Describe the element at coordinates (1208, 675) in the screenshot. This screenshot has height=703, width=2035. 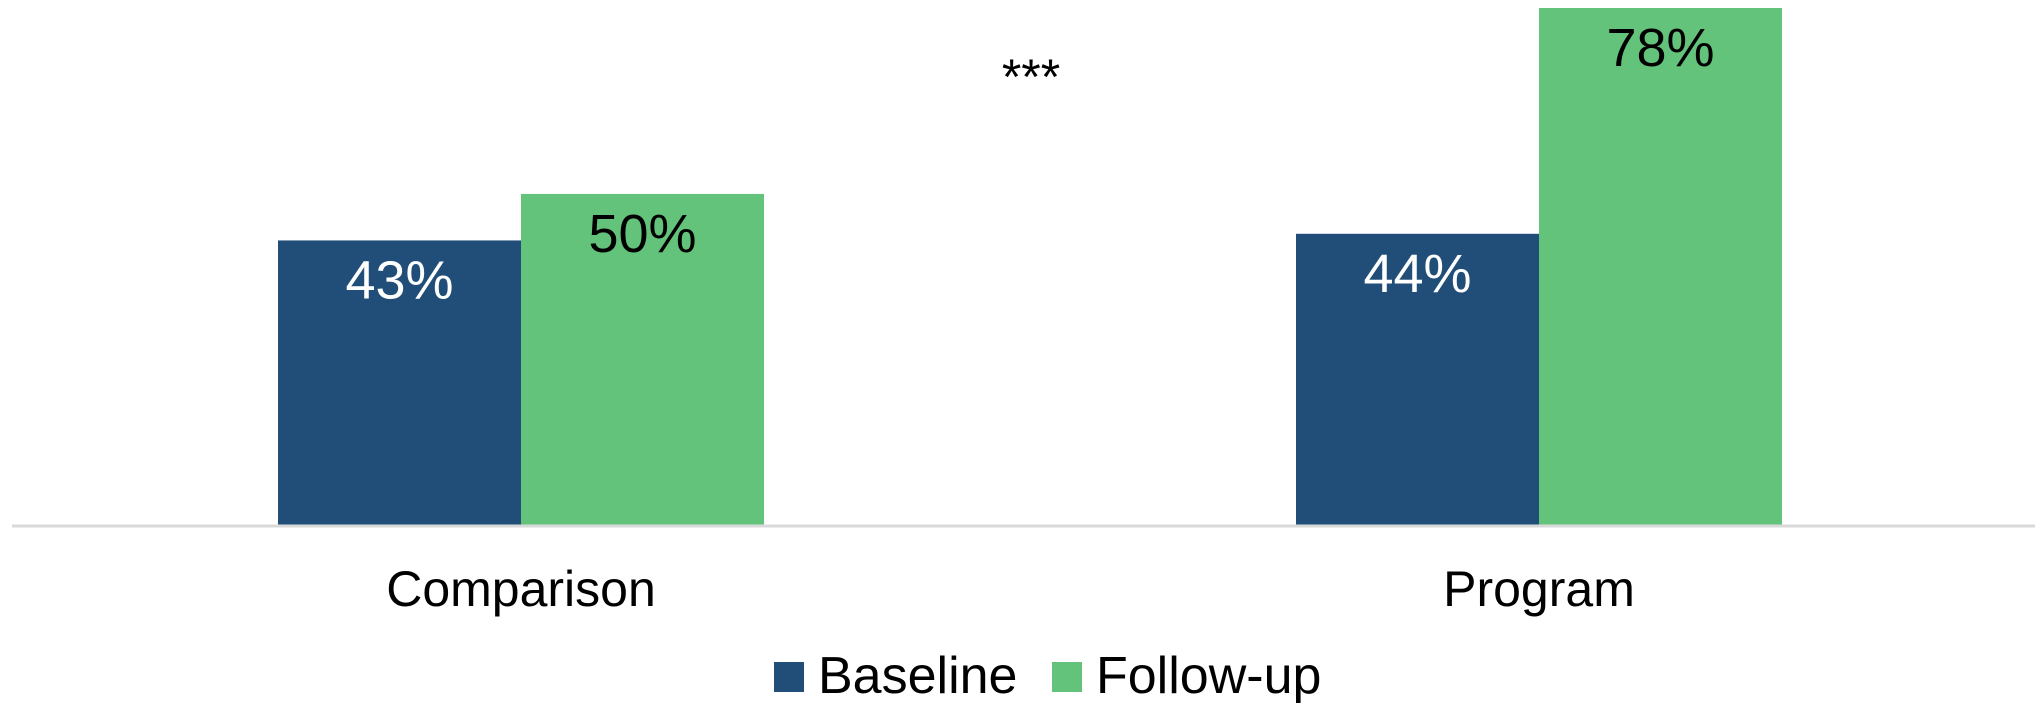
I see `legend-label: Follow-up` at that location.